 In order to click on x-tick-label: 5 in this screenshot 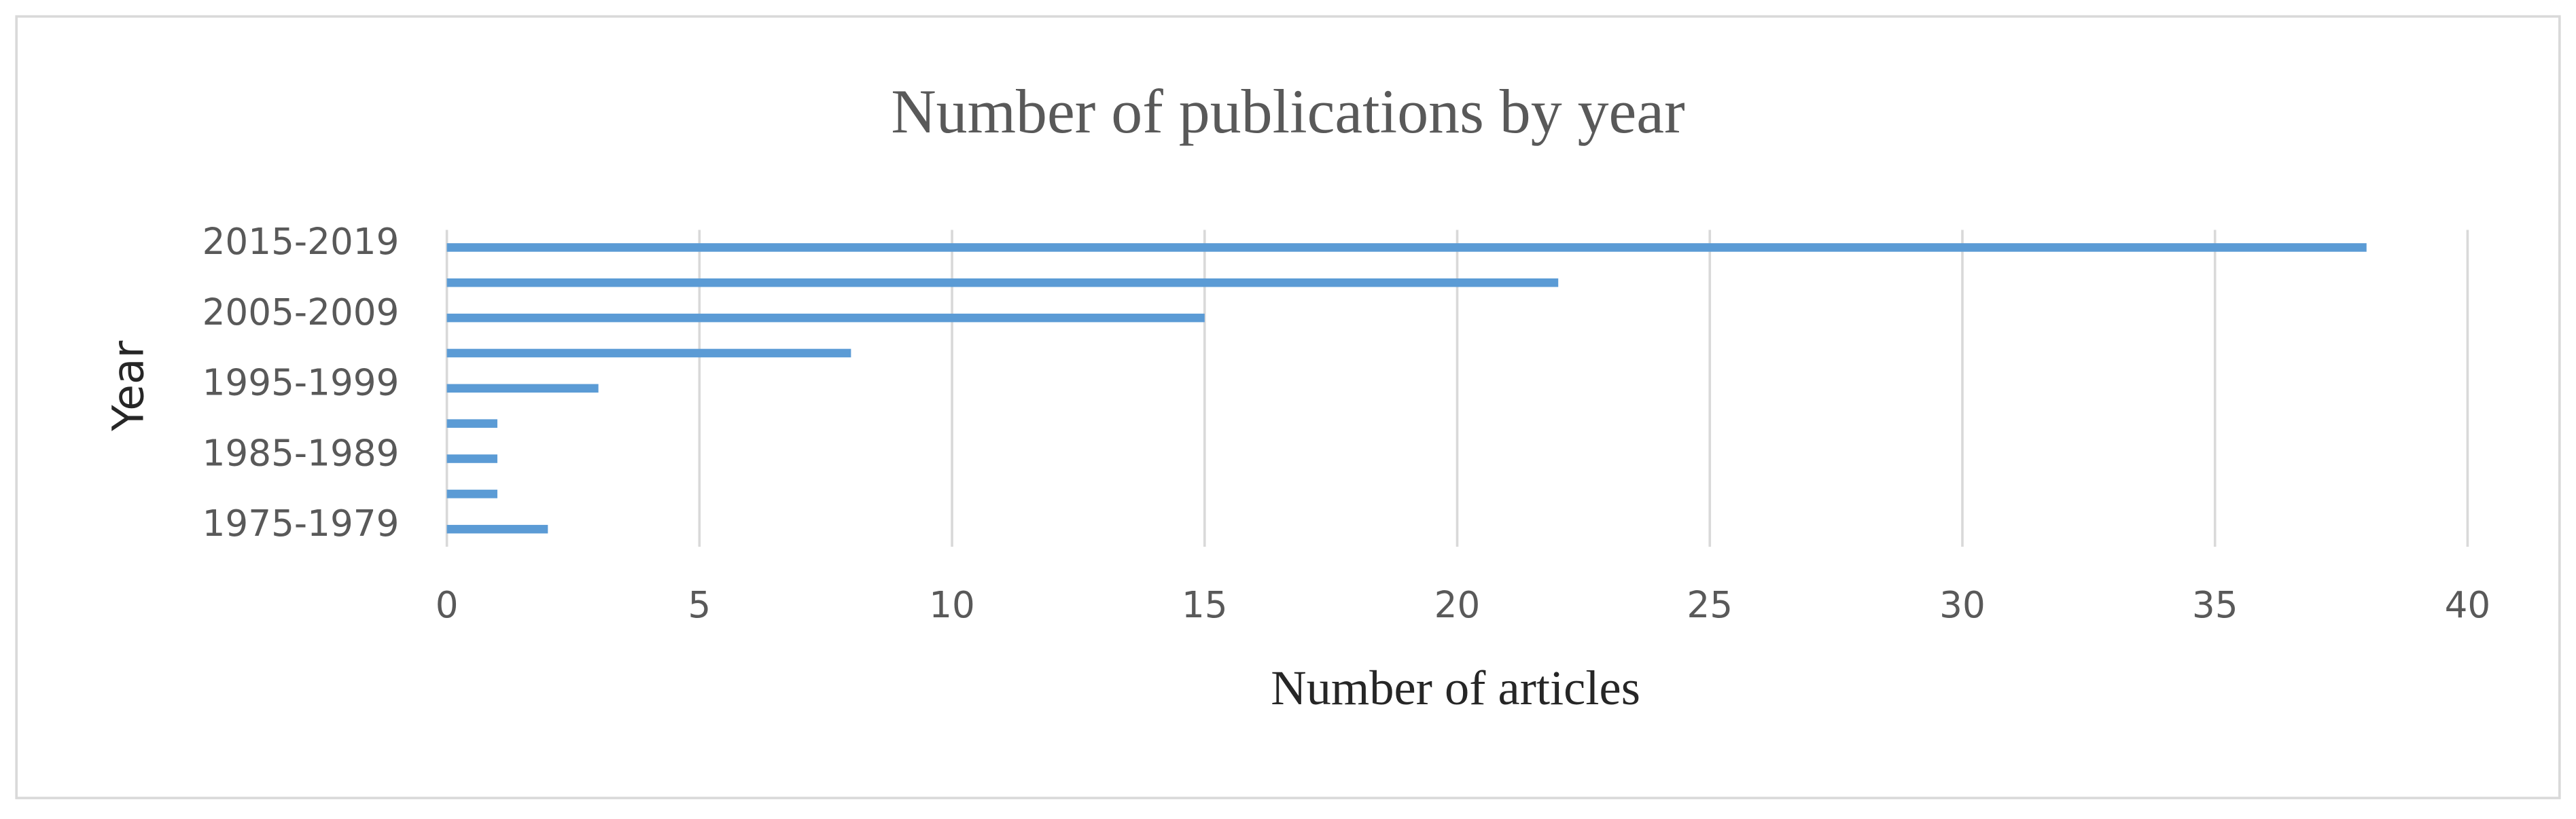, I will do `click(699, 605)`.